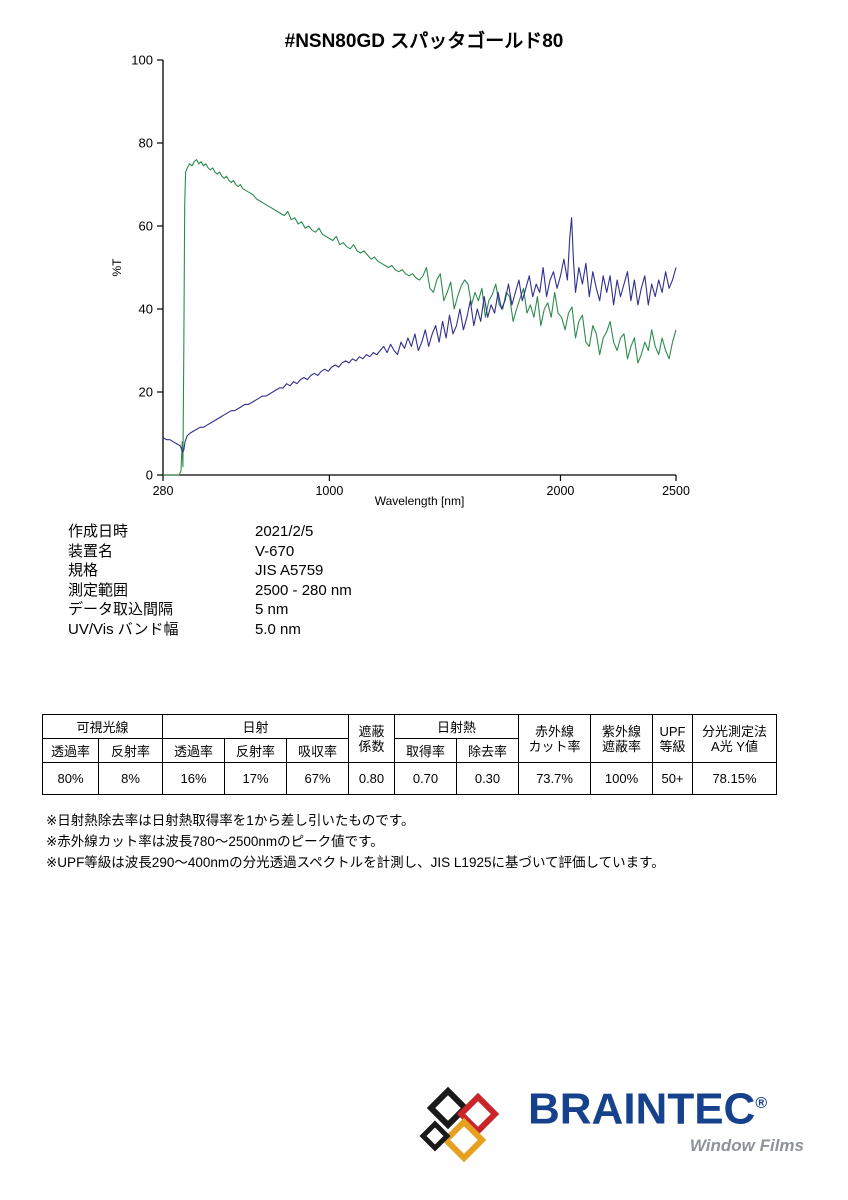 This screenshot has width=848, height=1200. What do you see at coordinates (648, 1109) in the screenshot?
I see `brand-name: BRAINTEC®` at bounding box center [648, 1109].